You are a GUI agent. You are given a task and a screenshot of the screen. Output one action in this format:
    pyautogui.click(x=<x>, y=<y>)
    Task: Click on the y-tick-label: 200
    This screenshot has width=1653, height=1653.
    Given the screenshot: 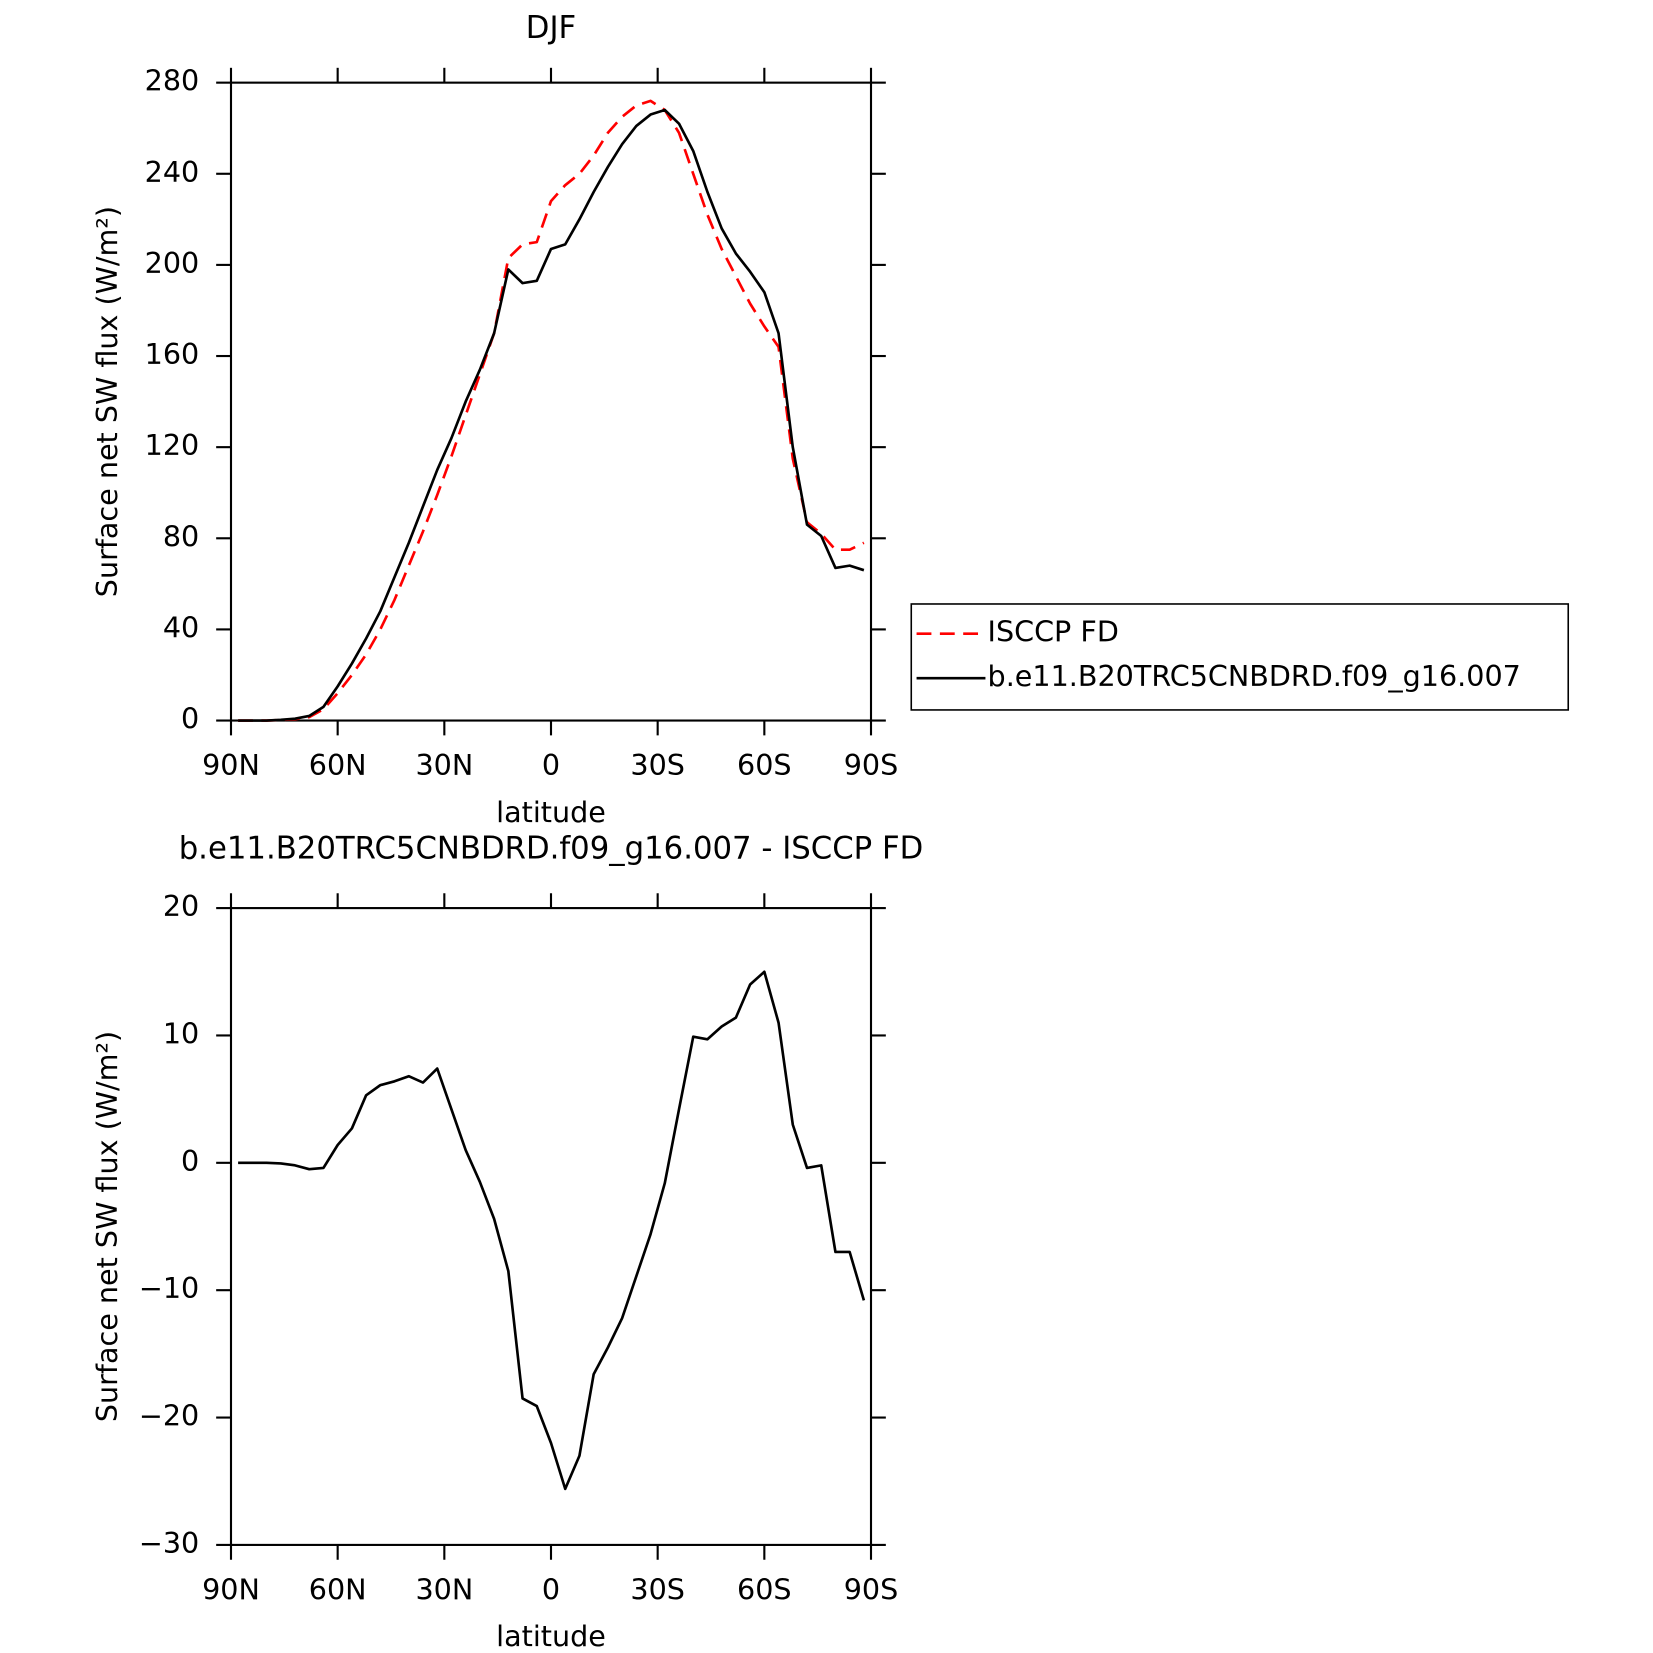 What is the action you would take?
    pyautogui.click(x=172, y=263)
    